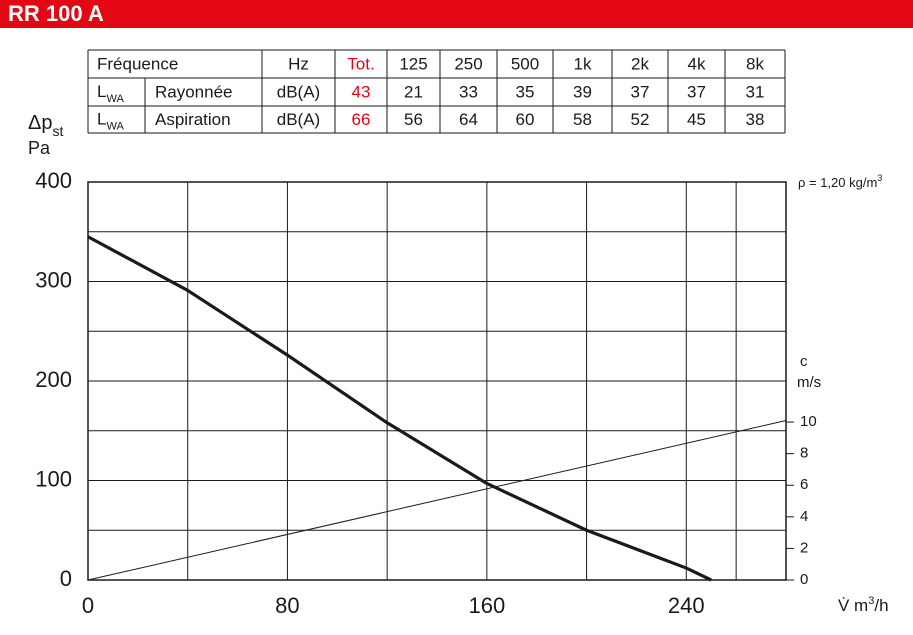 The width and height of the screenshot is (913, 635). What do you see at coordinates (361, 119) in the screenshot?
I see `table-total: 66` at bounding box center [361, 119].